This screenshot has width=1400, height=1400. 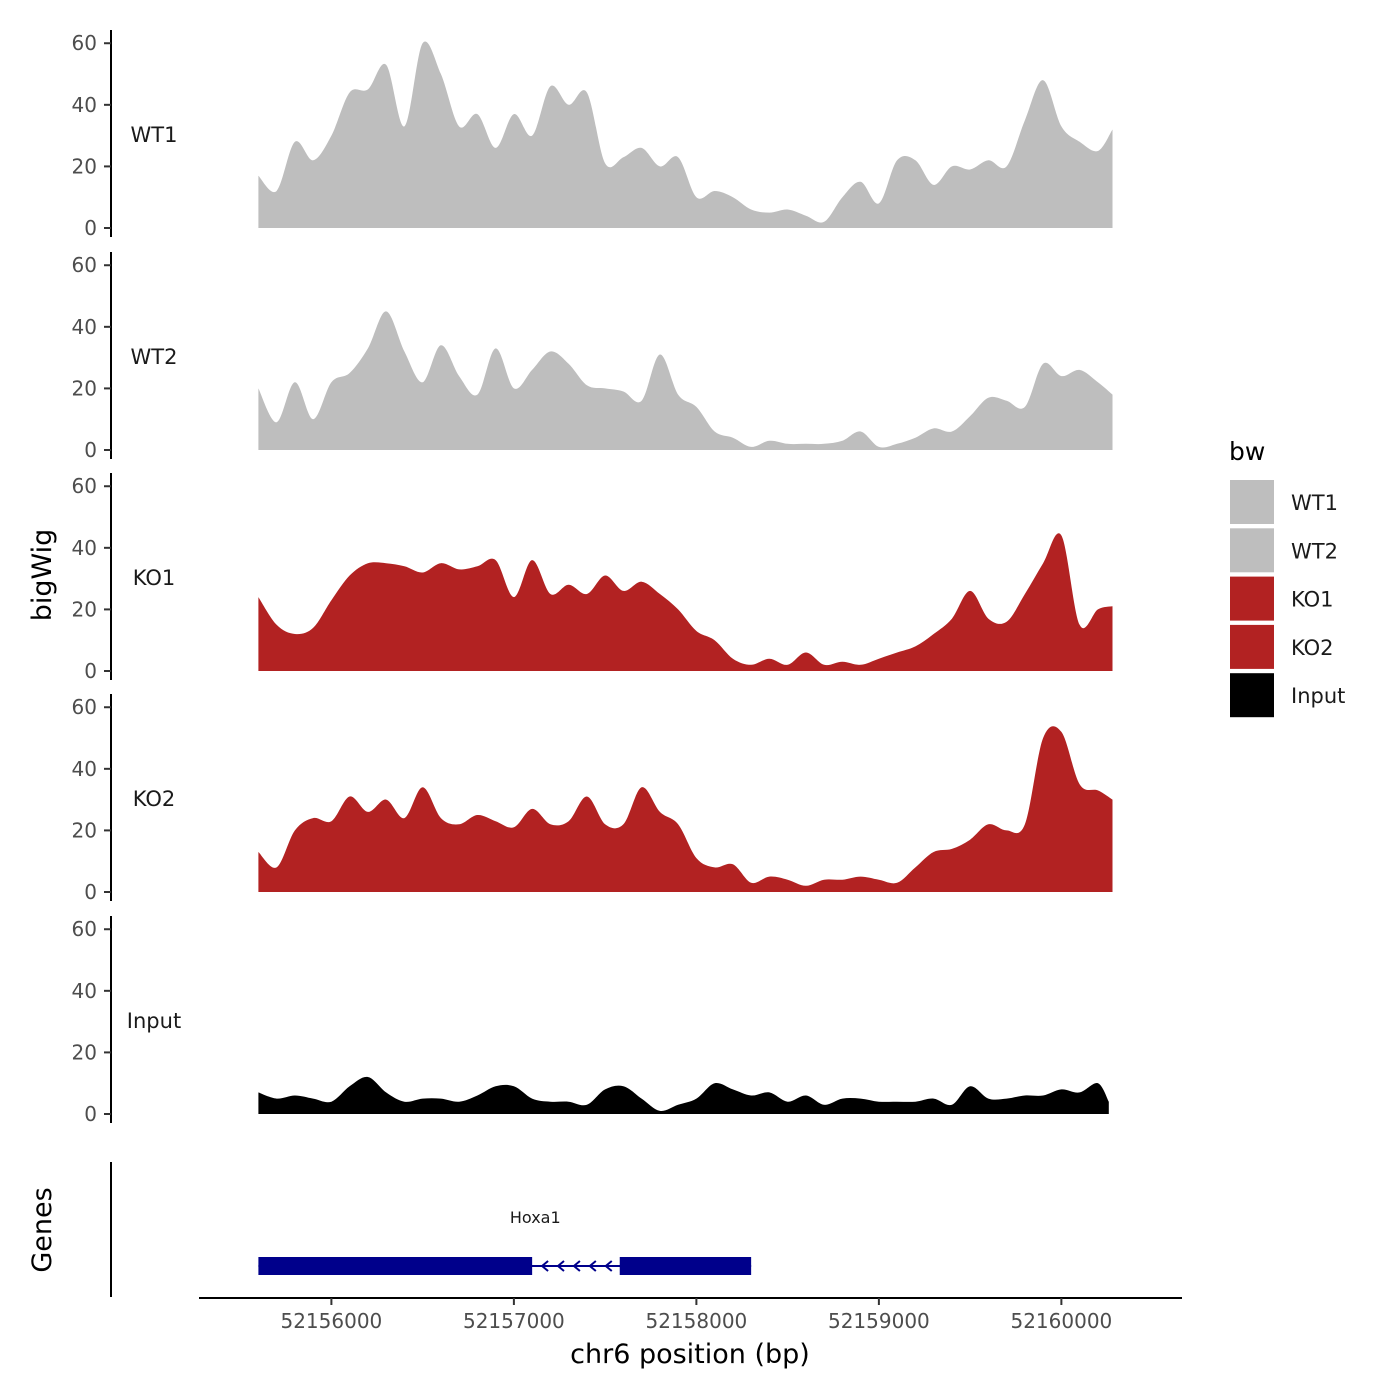 What do you see at coordinates (514, 1321) in the screenshot?
I see `x-tick-label: 52157000` at bounding box center [514, 1321].